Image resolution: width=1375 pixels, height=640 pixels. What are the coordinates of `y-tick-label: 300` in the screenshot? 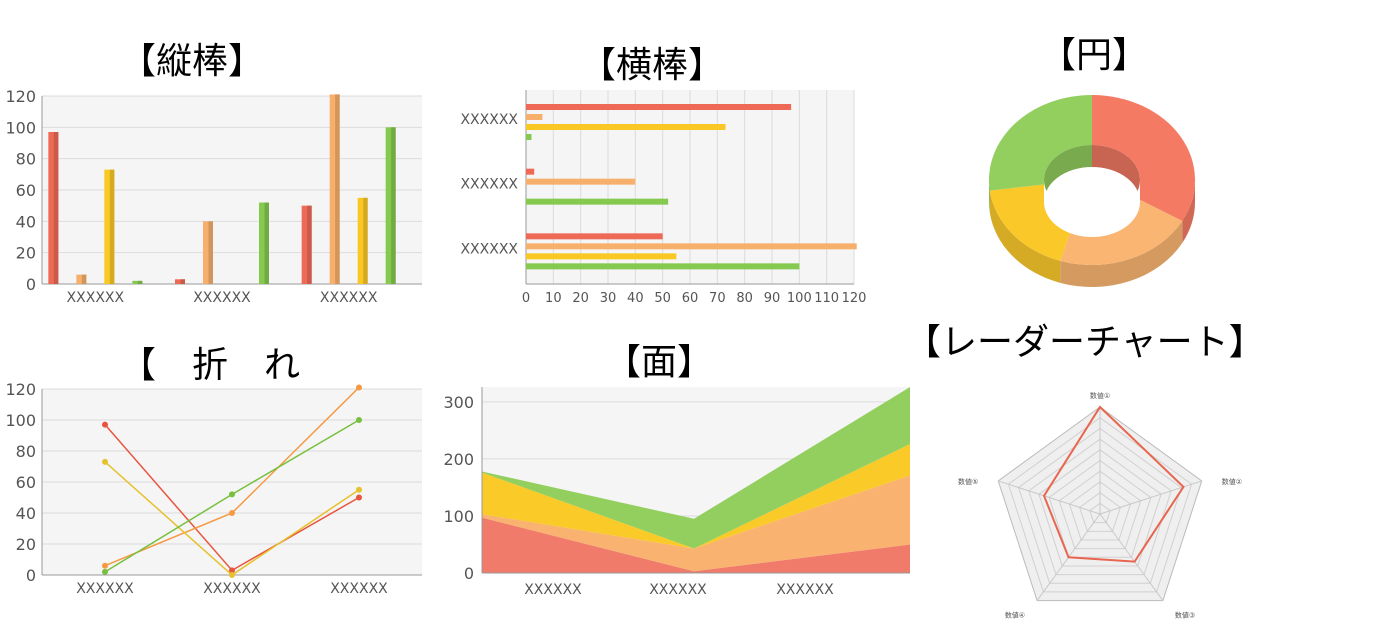 It's located at (458, 402).